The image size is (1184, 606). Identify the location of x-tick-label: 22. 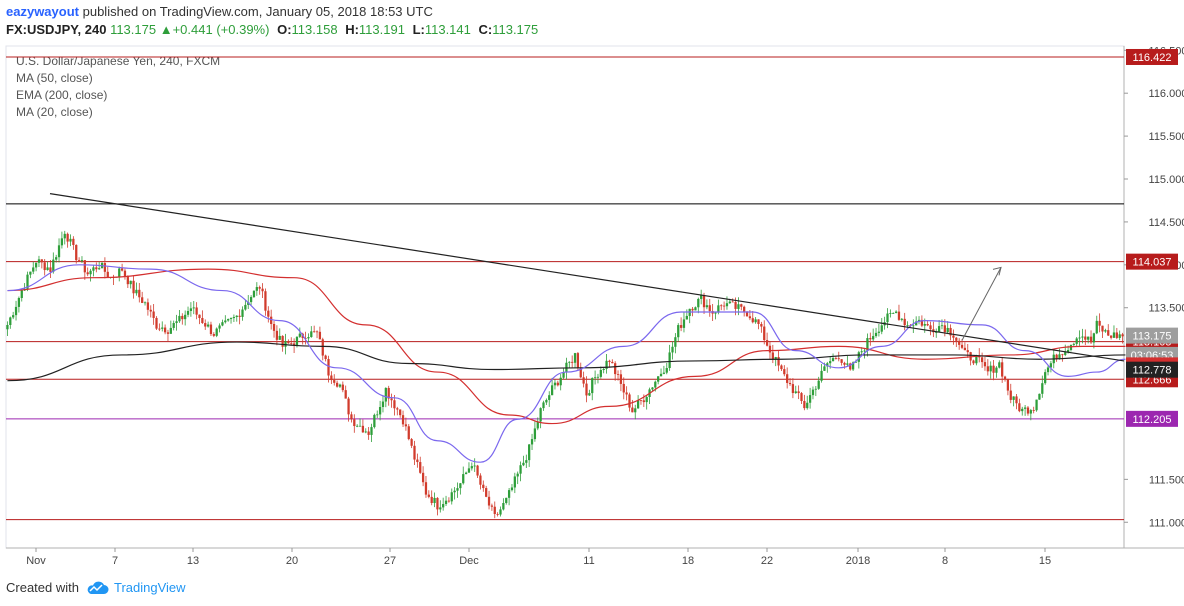
(767, 561).